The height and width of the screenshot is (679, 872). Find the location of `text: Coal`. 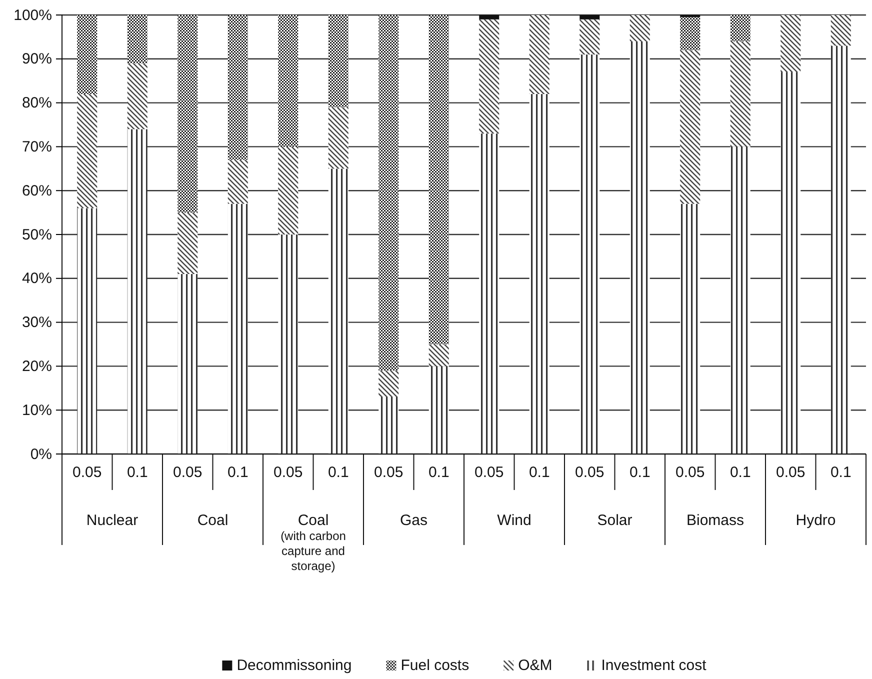

text: Coal is located at coordinates (212, 520).